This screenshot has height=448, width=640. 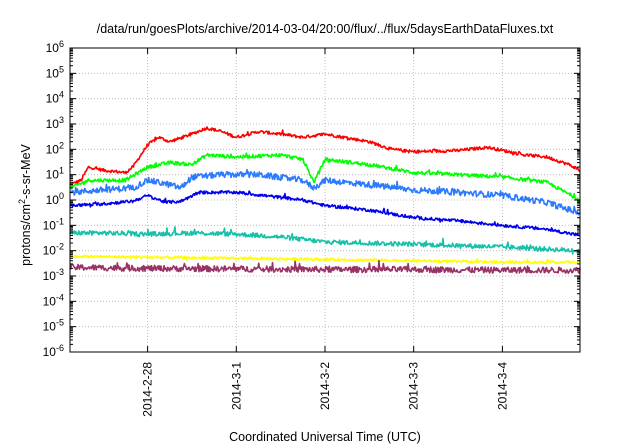 What do you see at coordinates (325, 386) in the screenshot?
I see `x-tick-label: 2014-3-2` at bounding box center [325, 386].